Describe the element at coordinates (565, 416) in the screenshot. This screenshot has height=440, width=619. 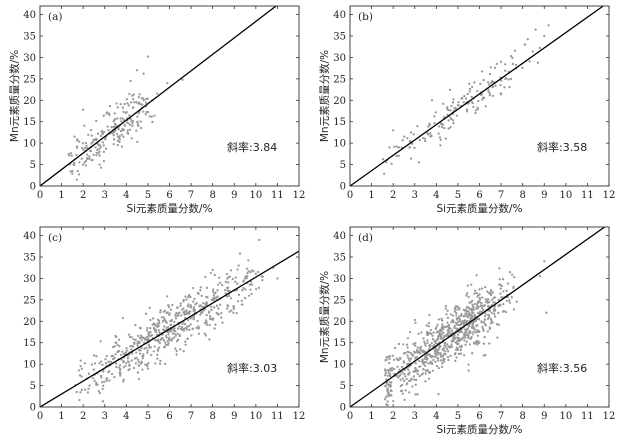
I see `x-tick-label: 10` at that location.